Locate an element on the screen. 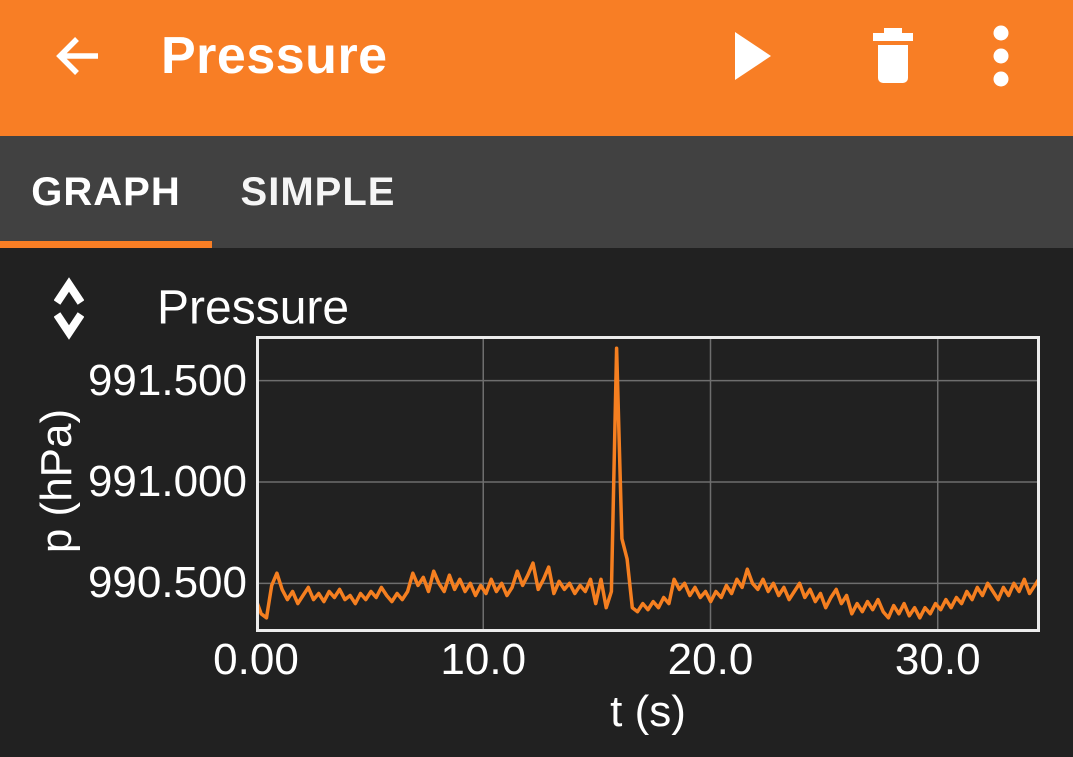 This screenshot has height=757, width=1073. x-tick-label: 20.0 is located at coordinates (710, 659).